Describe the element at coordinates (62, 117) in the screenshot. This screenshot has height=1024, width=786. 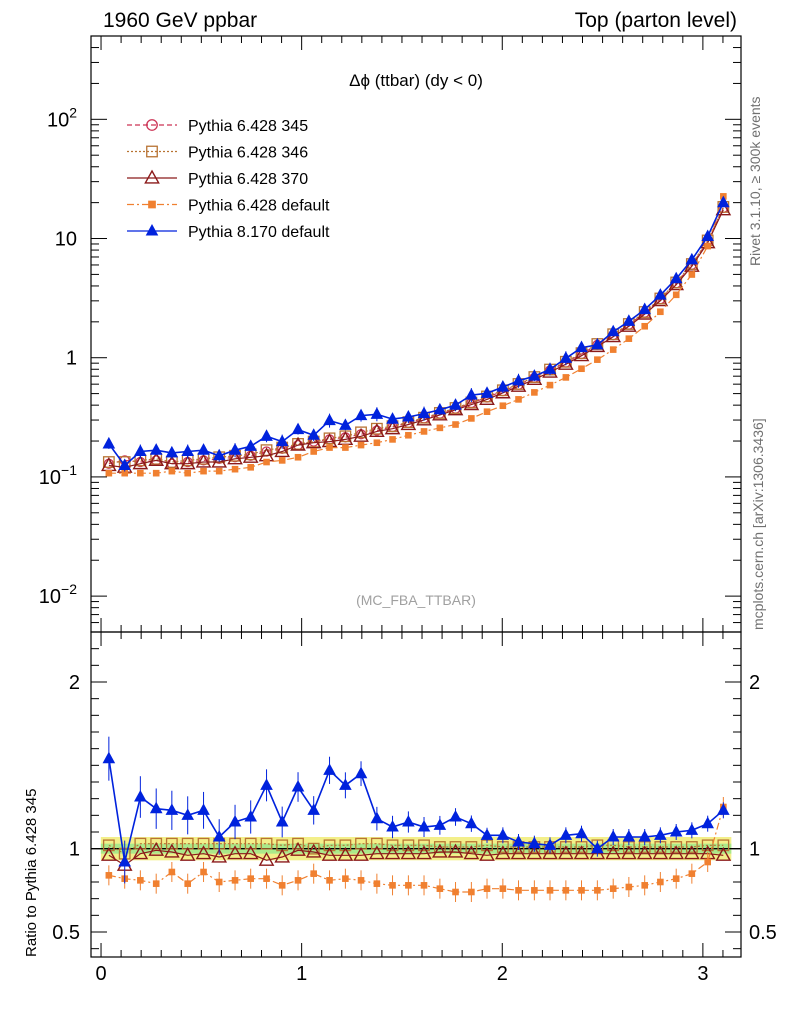
I see `main-y-tick-label: 102` at that location.